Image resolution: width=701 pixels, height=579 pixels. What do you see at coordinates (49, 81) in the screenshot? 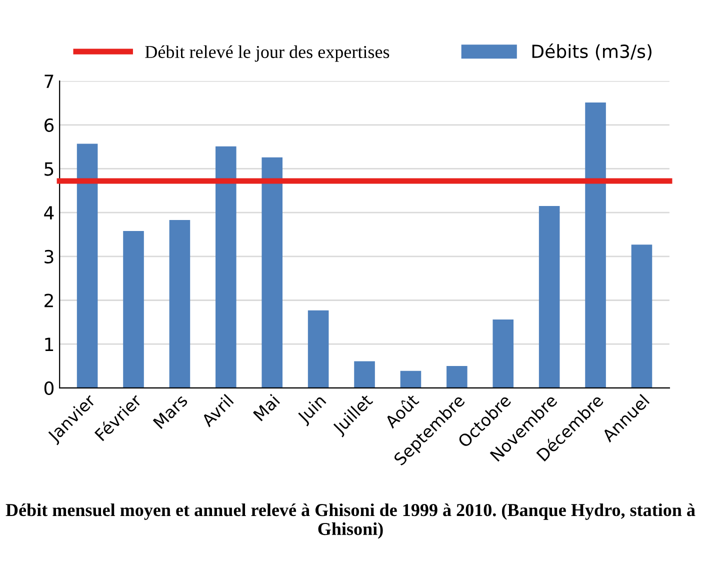
I see `y-tick-label: 7` at bounding box center [49, 81].